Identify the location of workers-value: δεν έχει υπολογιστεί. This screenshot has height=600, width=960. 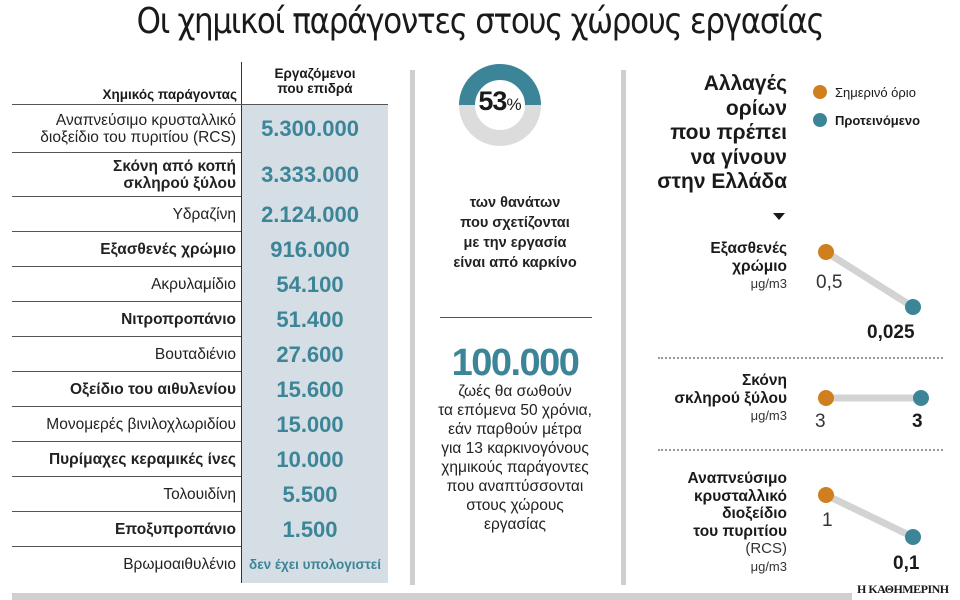
(314, 565).